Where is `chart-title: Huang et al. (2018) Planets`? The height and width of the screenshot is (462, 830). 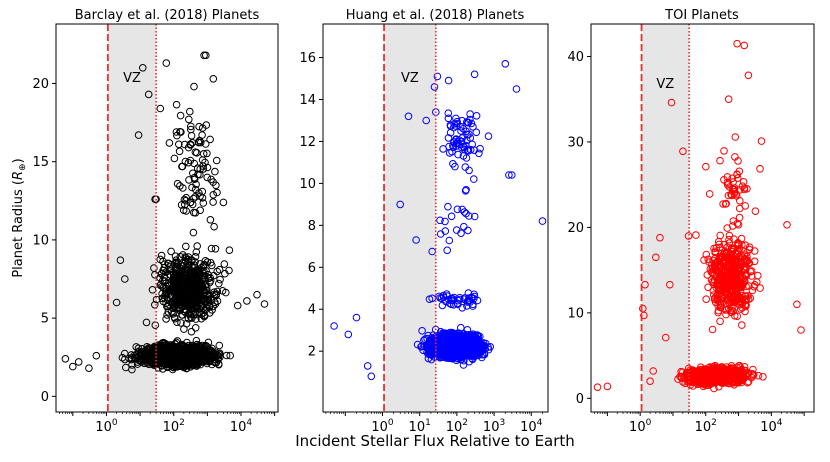 chart-title: Huang et al. (2018) Planets is located at coordinates (435, 15).